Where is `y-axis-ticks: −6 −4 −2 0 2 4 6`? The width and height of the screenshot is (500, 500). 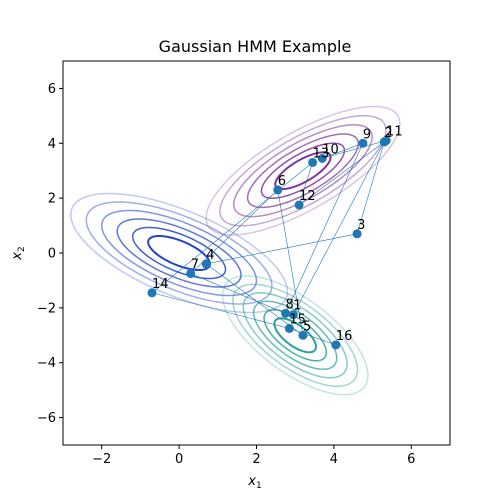
y-axis-ticks: −6 −4 −2 0 2 4 6 is located at coordinates (50, 254).